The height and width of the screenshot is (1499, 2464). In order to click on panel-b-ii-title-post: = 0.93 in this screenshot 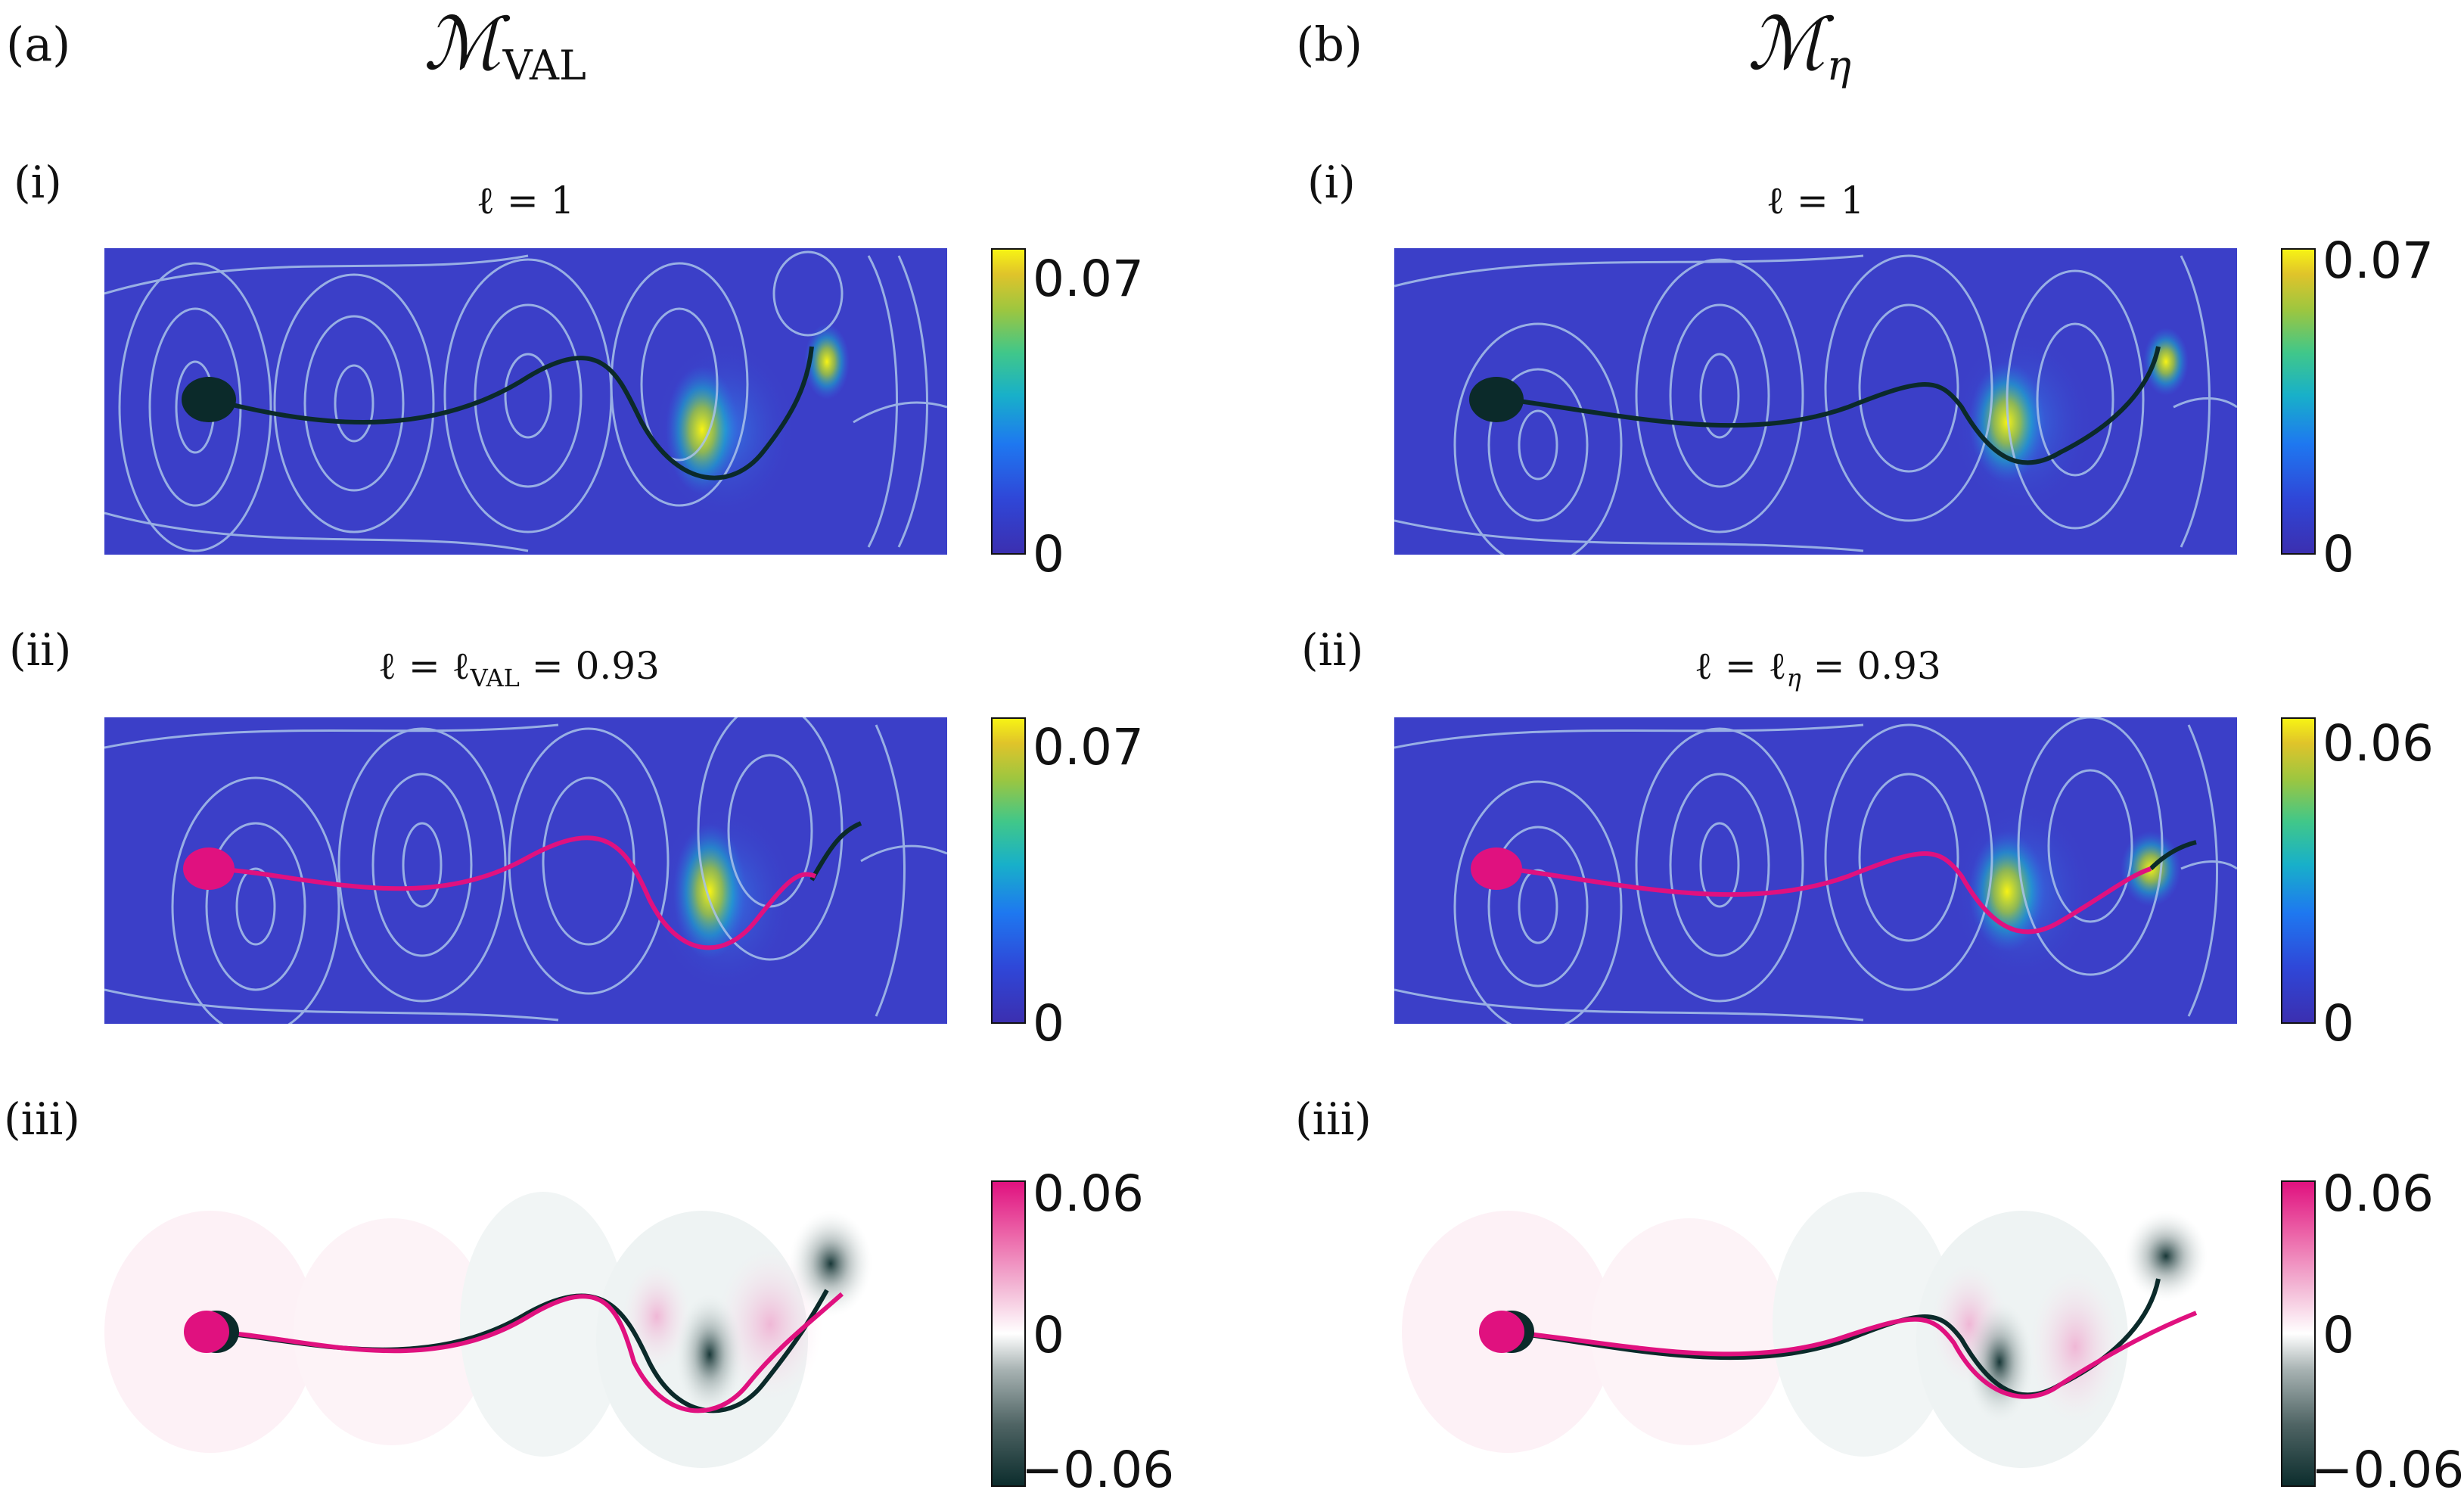, I will do `click(1871, 666)`.